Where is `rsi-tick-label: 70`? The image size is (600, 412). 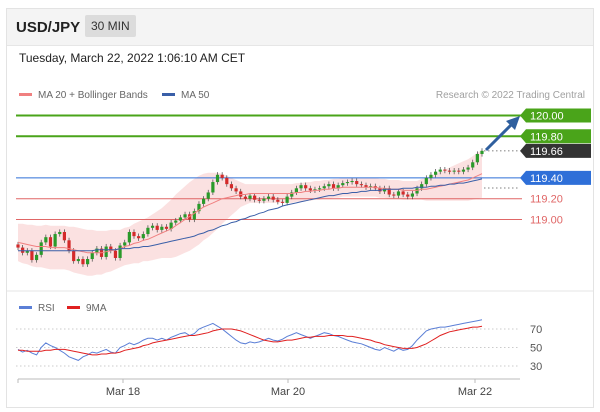
rsi-tick-label: 70 is located at coordinates (536, 330).